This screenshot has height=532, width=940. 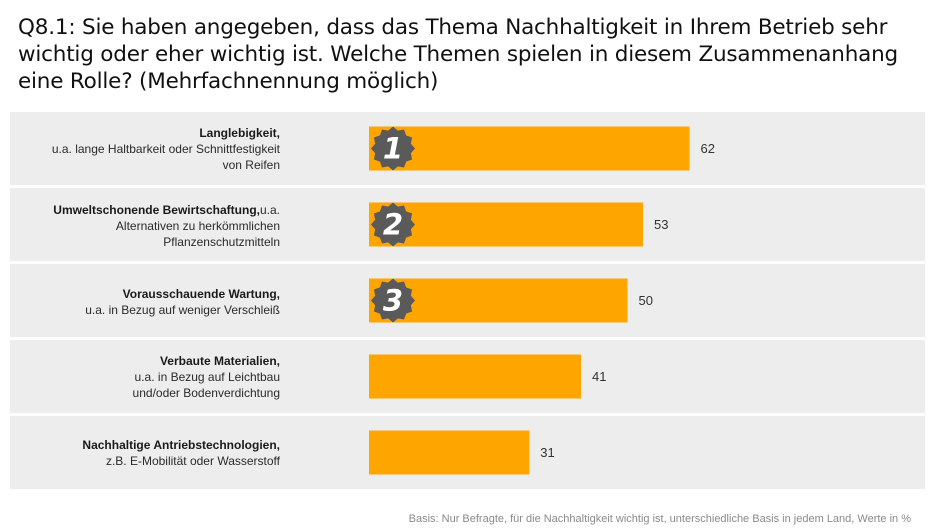 What do you see at coordinates (251, 165) in the screenshot?
I see `category-label-detail: von Reifen` at bounding box center [251, 165].